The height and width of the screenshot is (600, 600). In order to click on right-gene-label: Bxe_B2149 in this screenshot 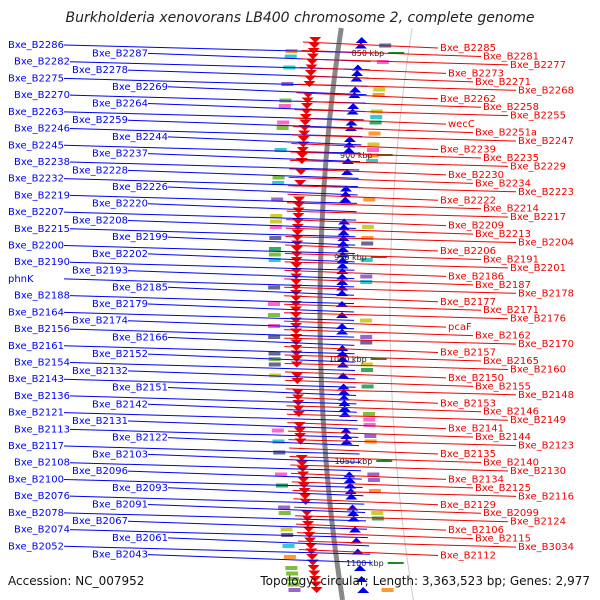, I will do `click(538, 420)`.